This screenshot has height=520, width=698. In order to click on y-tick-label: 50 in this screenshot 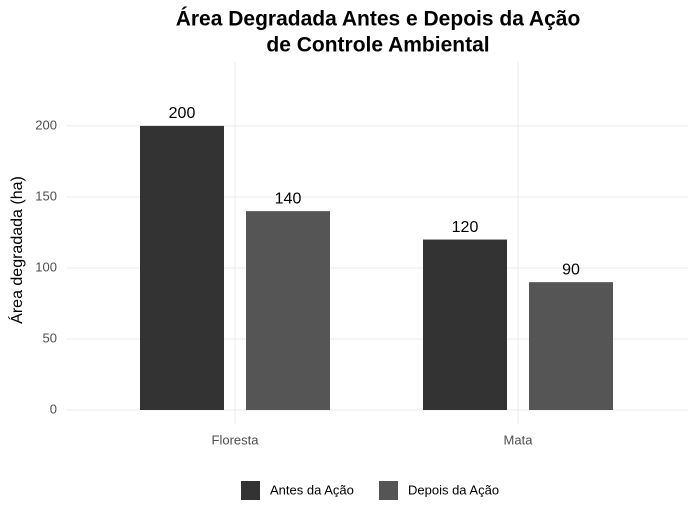, I will do `click(50, 337)`.